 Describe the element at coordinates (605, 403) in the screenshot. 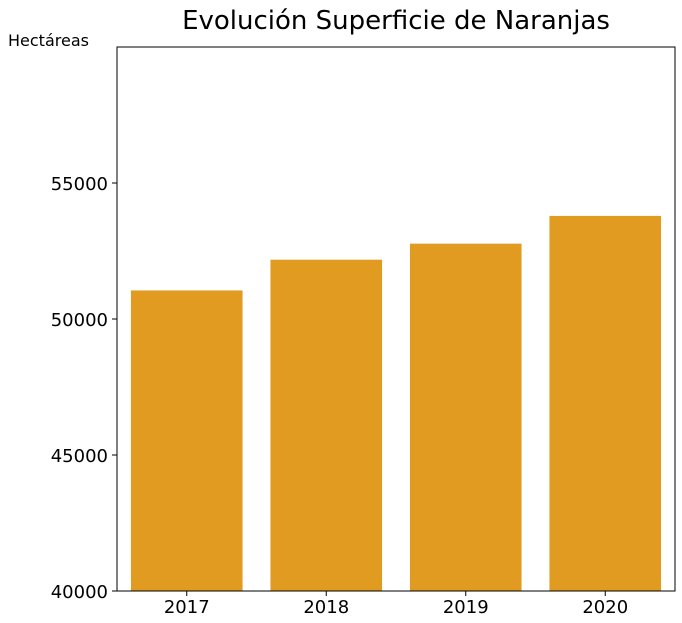

I see `bar-2020` at that location.